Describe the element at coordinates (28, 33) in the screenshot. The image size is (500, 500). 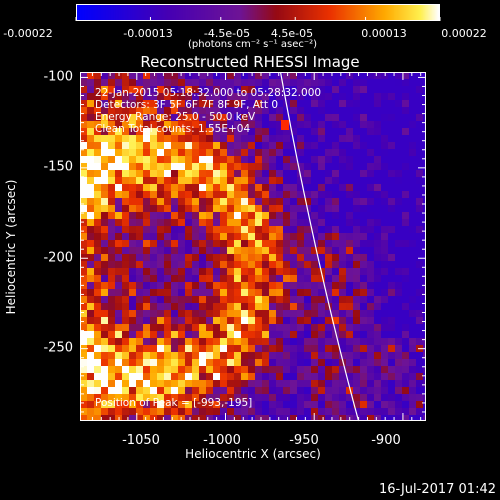
I see `colorbar-tick-0: -0.00022` at that location.